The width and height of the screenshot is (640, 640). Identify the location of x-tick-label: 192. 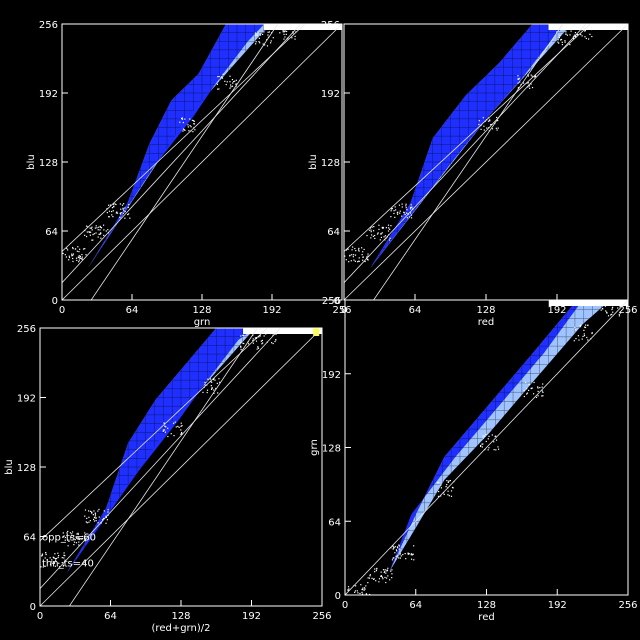
(271, 310).